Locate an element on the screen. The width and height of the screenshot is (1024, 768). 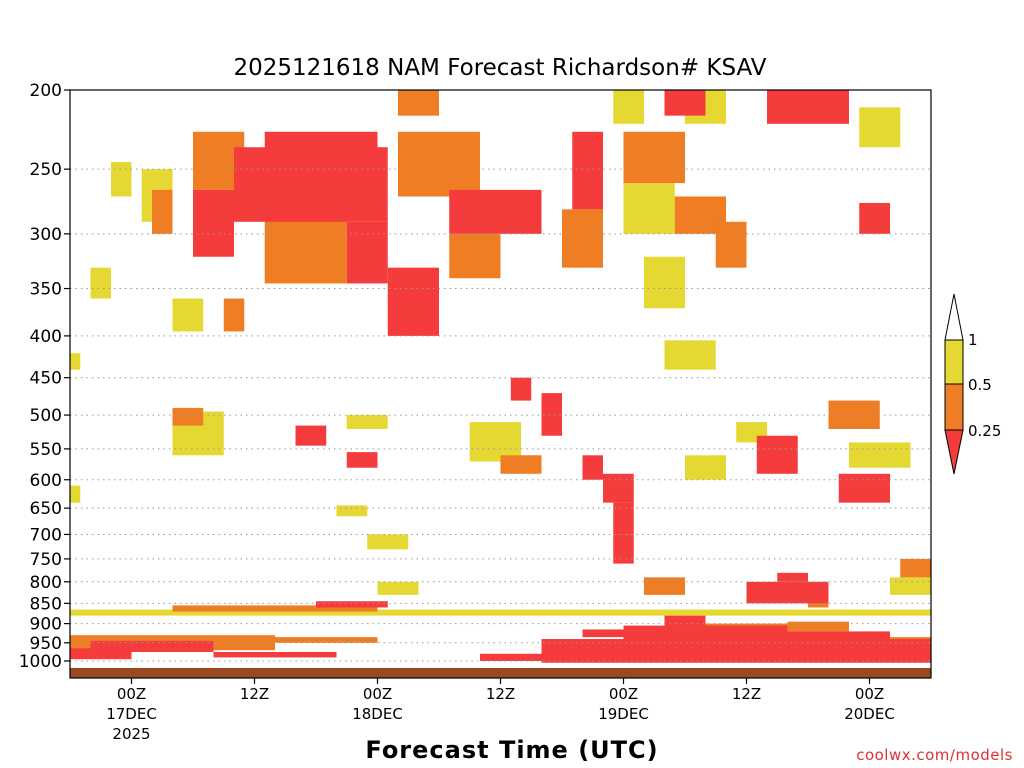
ytick-label-950: 950 is located at coordinates (46, 644).